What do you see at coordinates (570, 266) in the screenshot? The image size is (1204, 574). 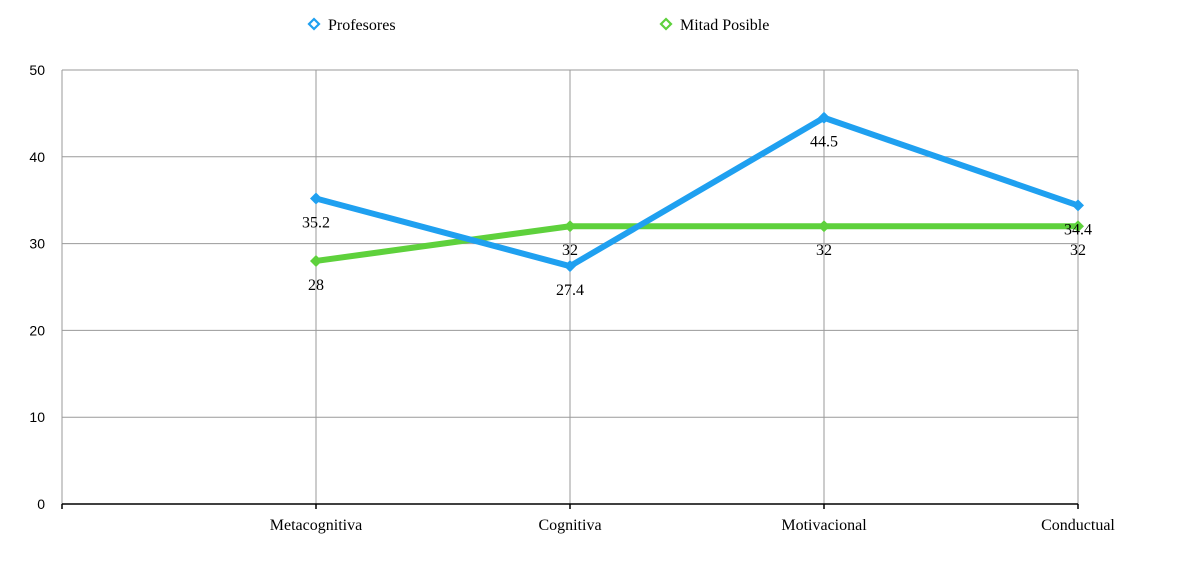 I see `data-point-profesores-cognitiva` at bounding box center [570, 266].